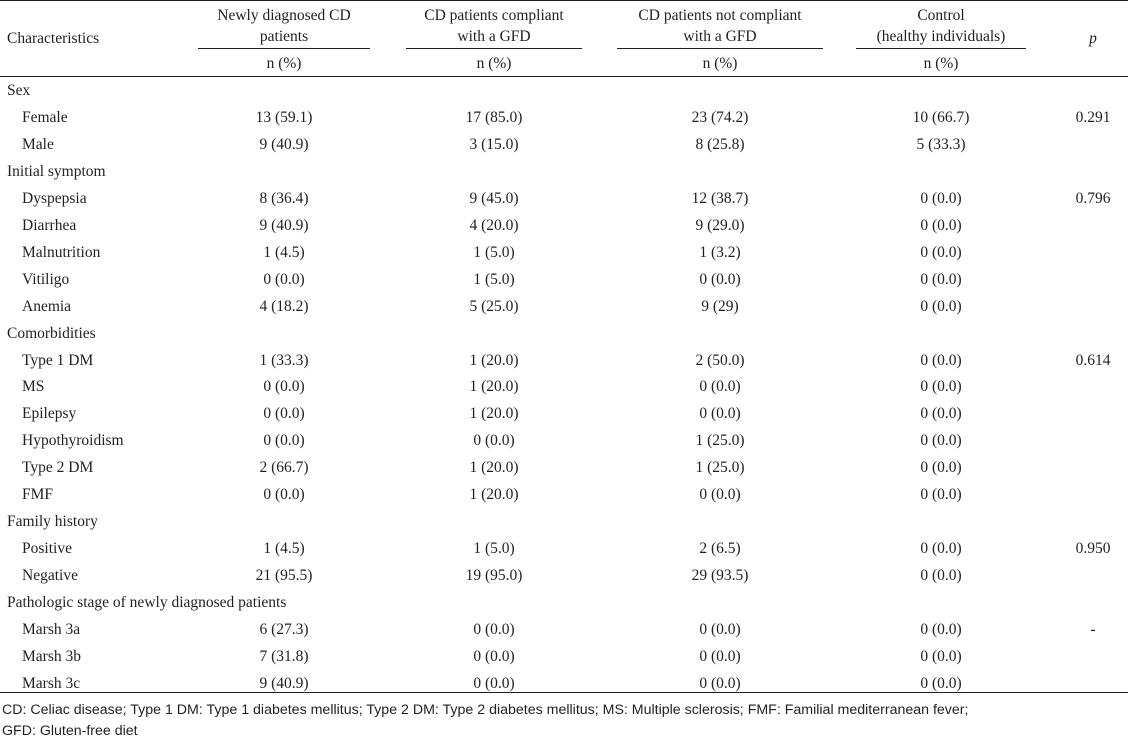  I want to click on table-cell: 23 (74.2), so click(720, 117).